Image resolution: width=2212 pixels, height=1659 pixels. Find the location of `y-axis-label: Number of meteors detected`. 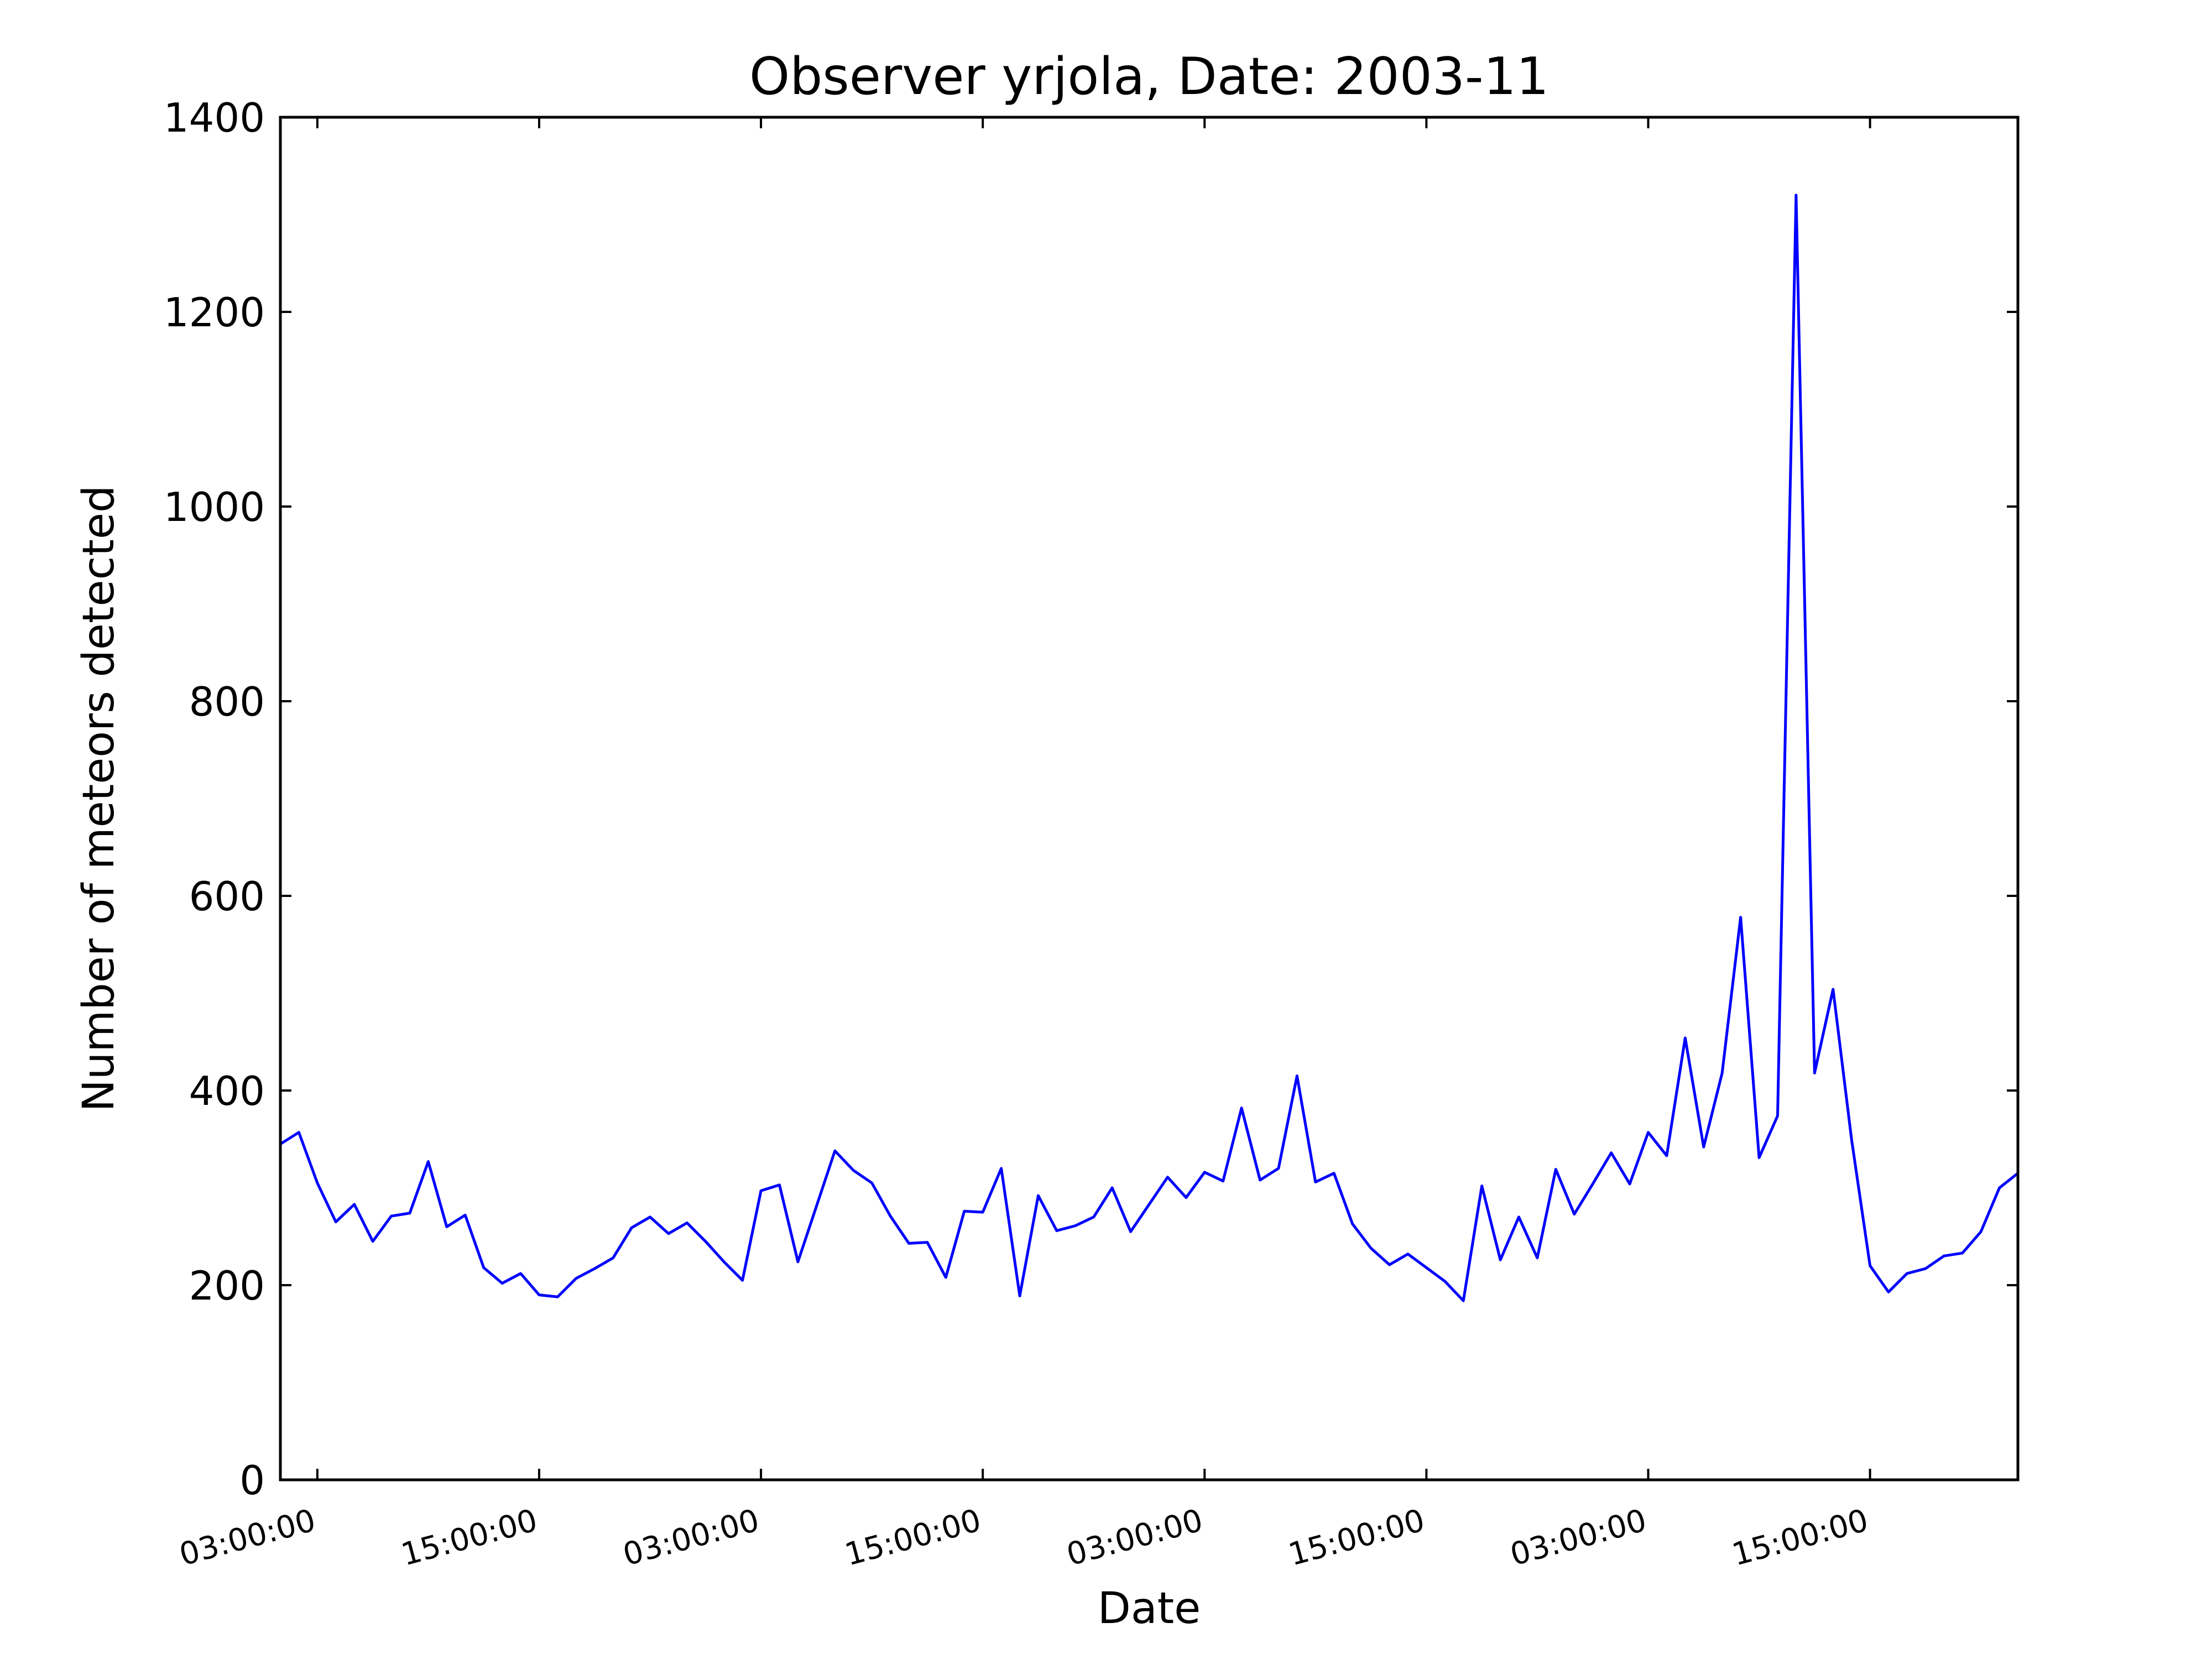

y-axis-label: Number of meteors detected is located at coordinates (99, 799).